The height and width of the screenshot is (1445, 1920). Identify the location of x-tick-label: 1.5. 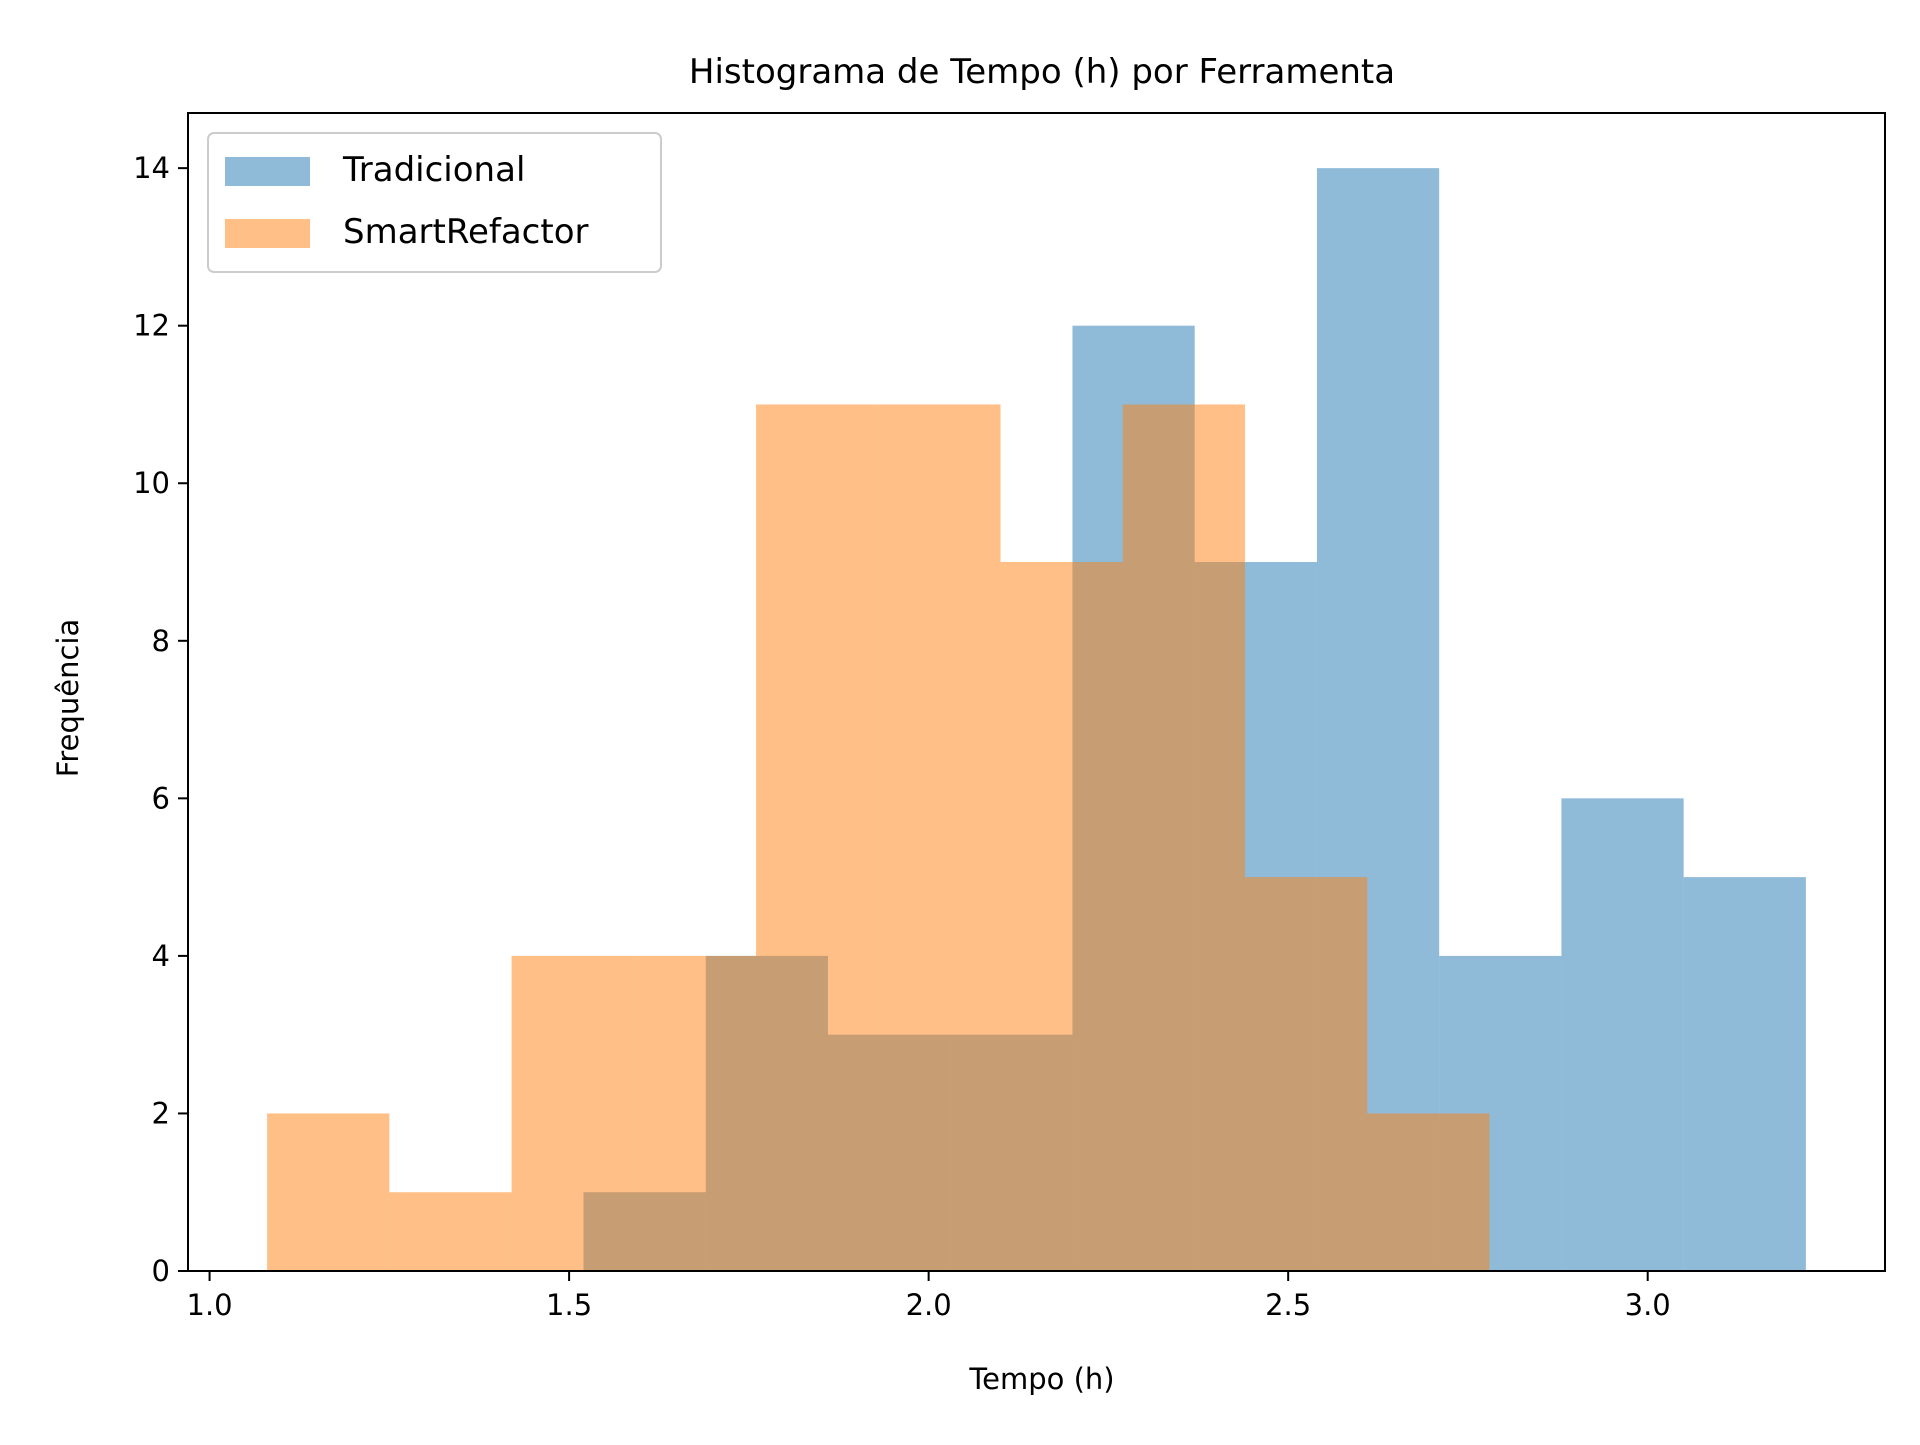
(569, 1305).